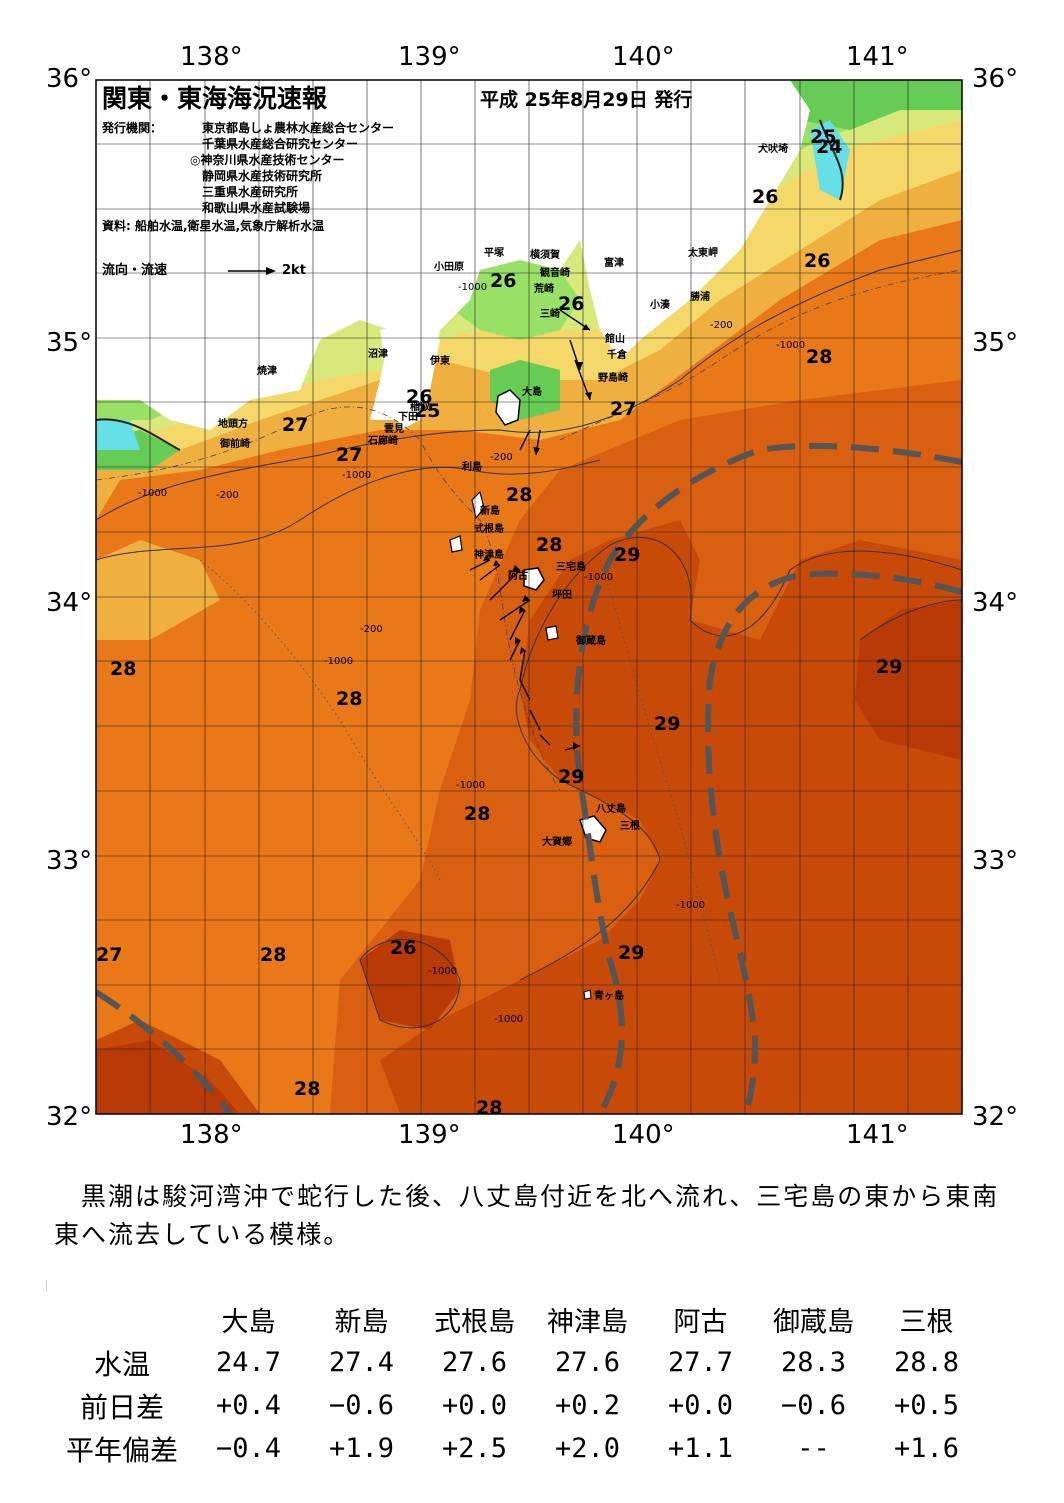 This screenshot has width=1064, height=1503. I want to click on table-header-row: 大島 新島 式根島 神津島 阿古 御蔵島 三根, so click(517, 1319).